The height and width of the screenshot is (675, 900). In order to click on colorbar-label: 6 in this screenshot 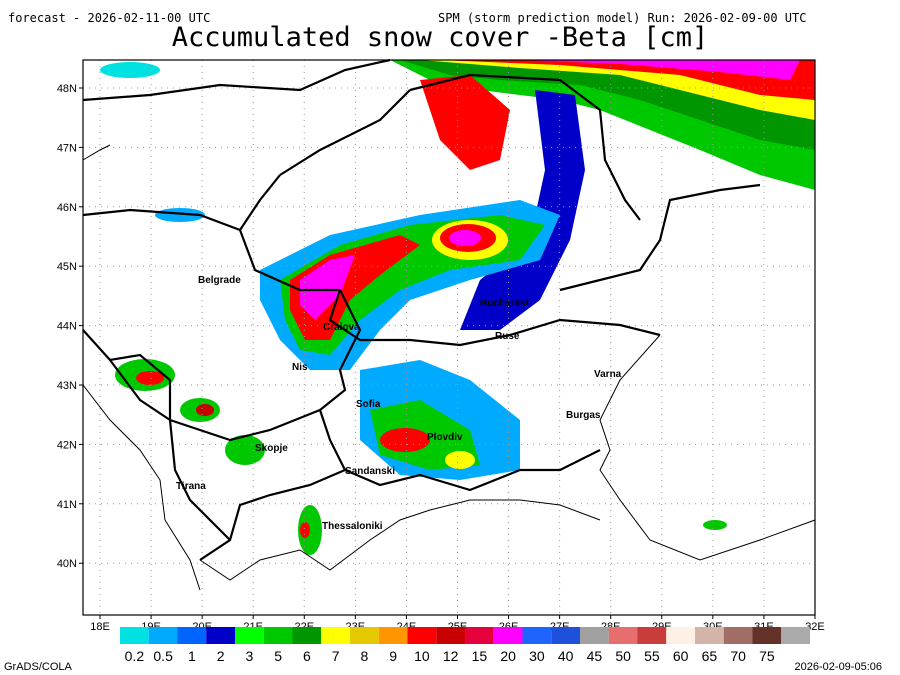, I will do `click(307, 656)`.